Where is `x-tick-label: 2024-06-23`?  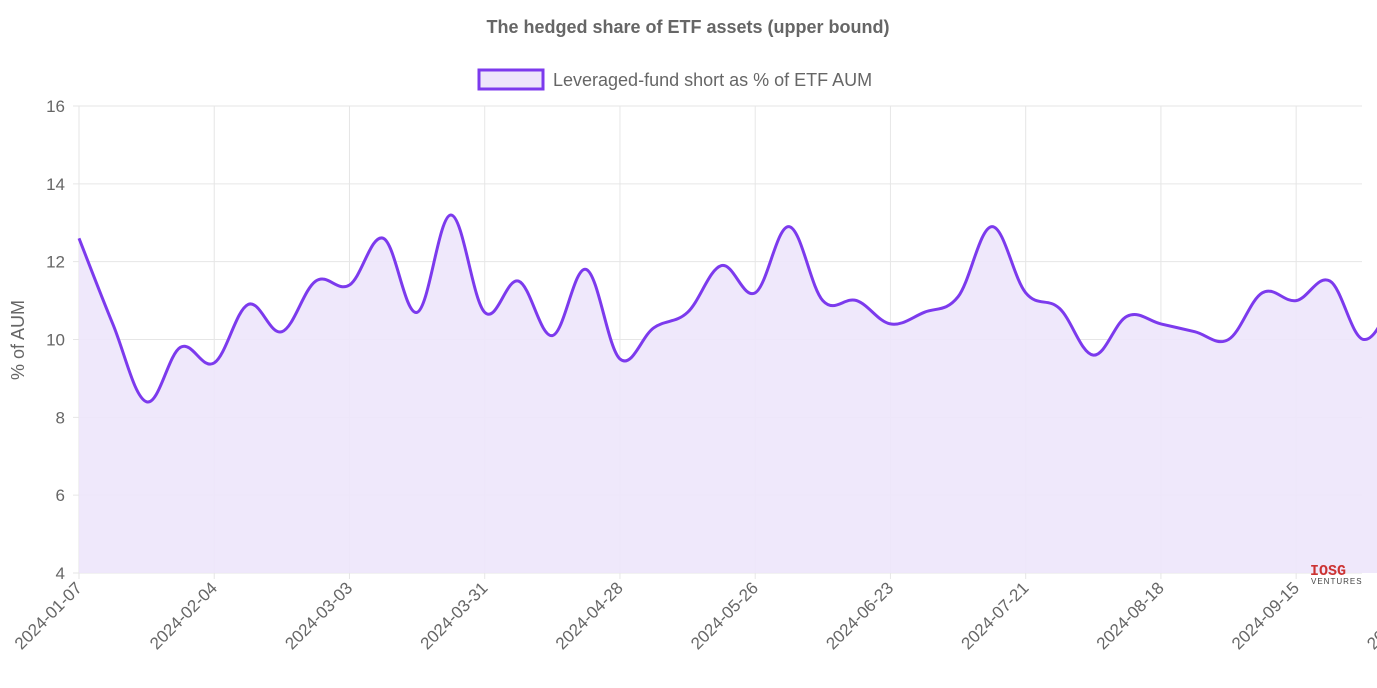
x-tick-label: 2024-06-23 is located at coordinates (859, 615).